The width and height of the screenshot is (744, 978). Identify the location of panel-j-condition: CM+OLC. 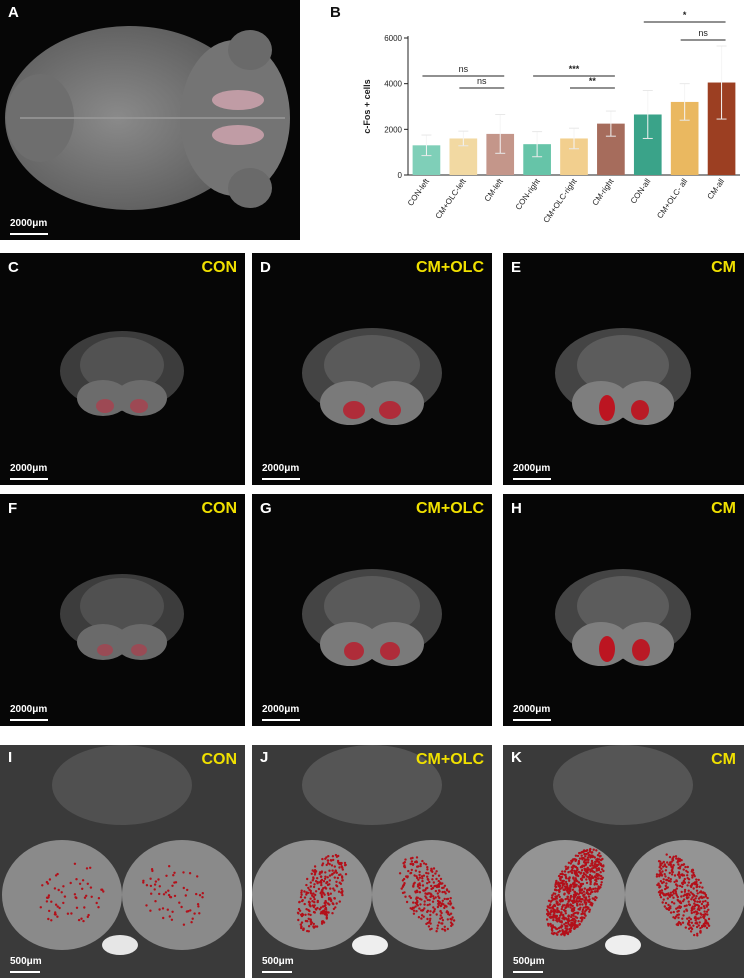
(450, 759).